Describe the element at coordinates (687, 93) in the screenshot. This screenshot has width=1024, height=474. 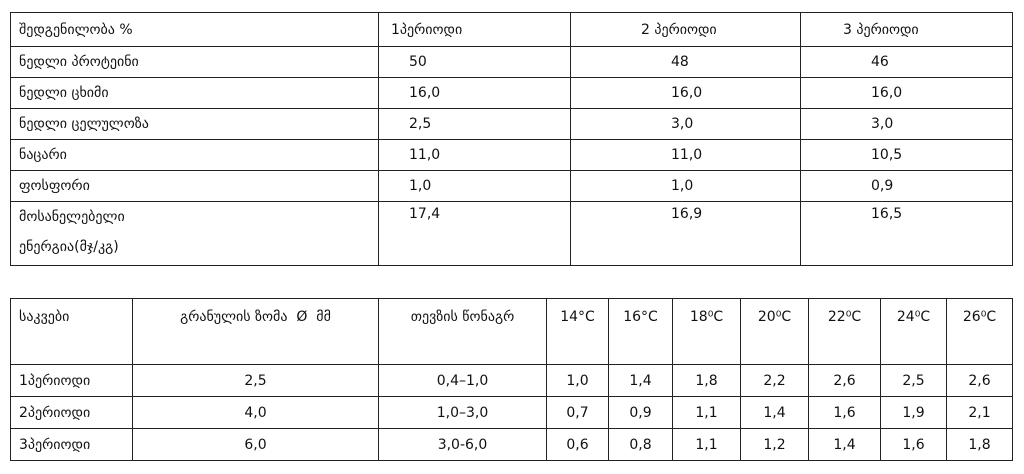
I see `cell-text: 16,0` at that location.